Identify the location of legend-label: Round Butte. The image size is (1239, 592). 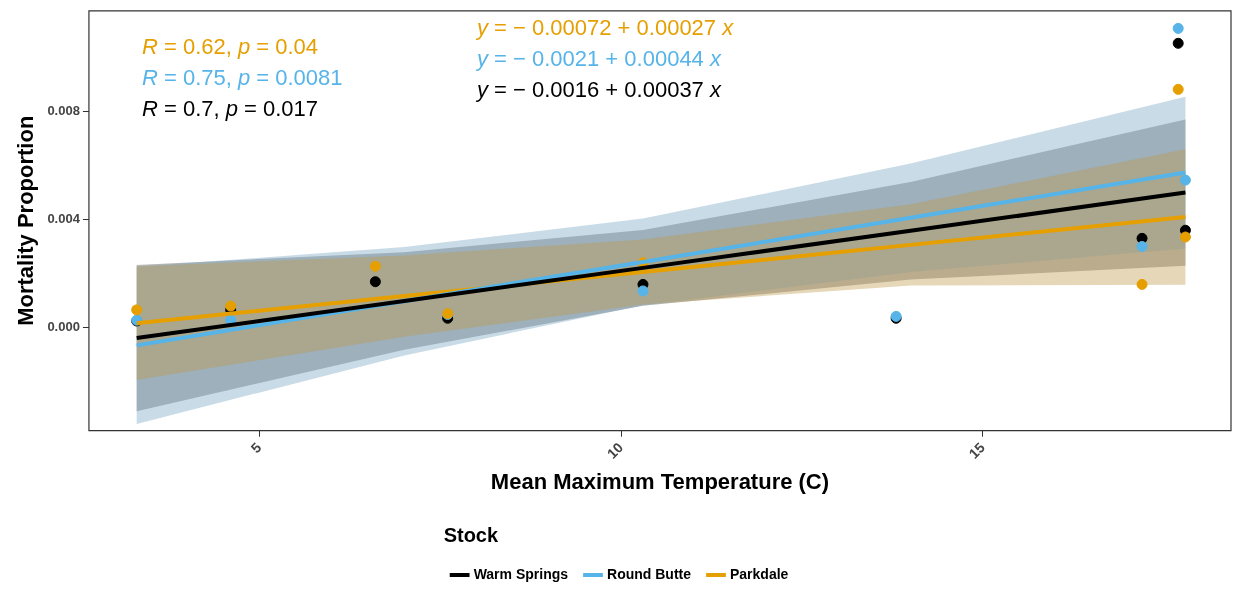
(649, 573).